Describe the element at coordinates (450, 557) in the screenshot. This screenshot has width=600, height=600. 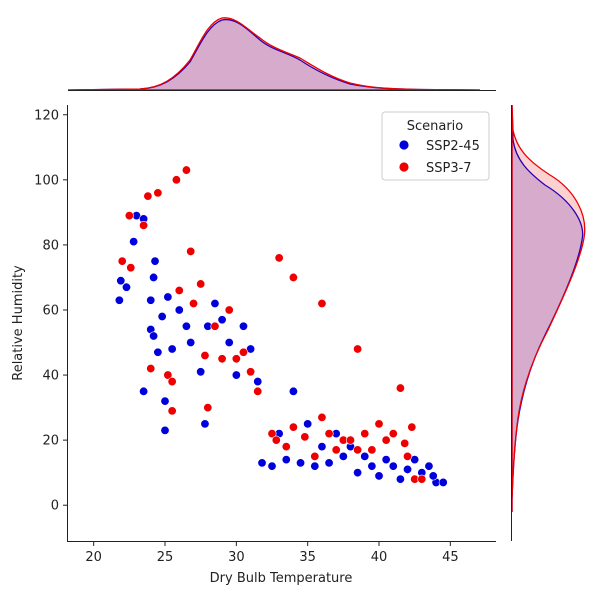
I see `x-tick-label: 45` at that location.